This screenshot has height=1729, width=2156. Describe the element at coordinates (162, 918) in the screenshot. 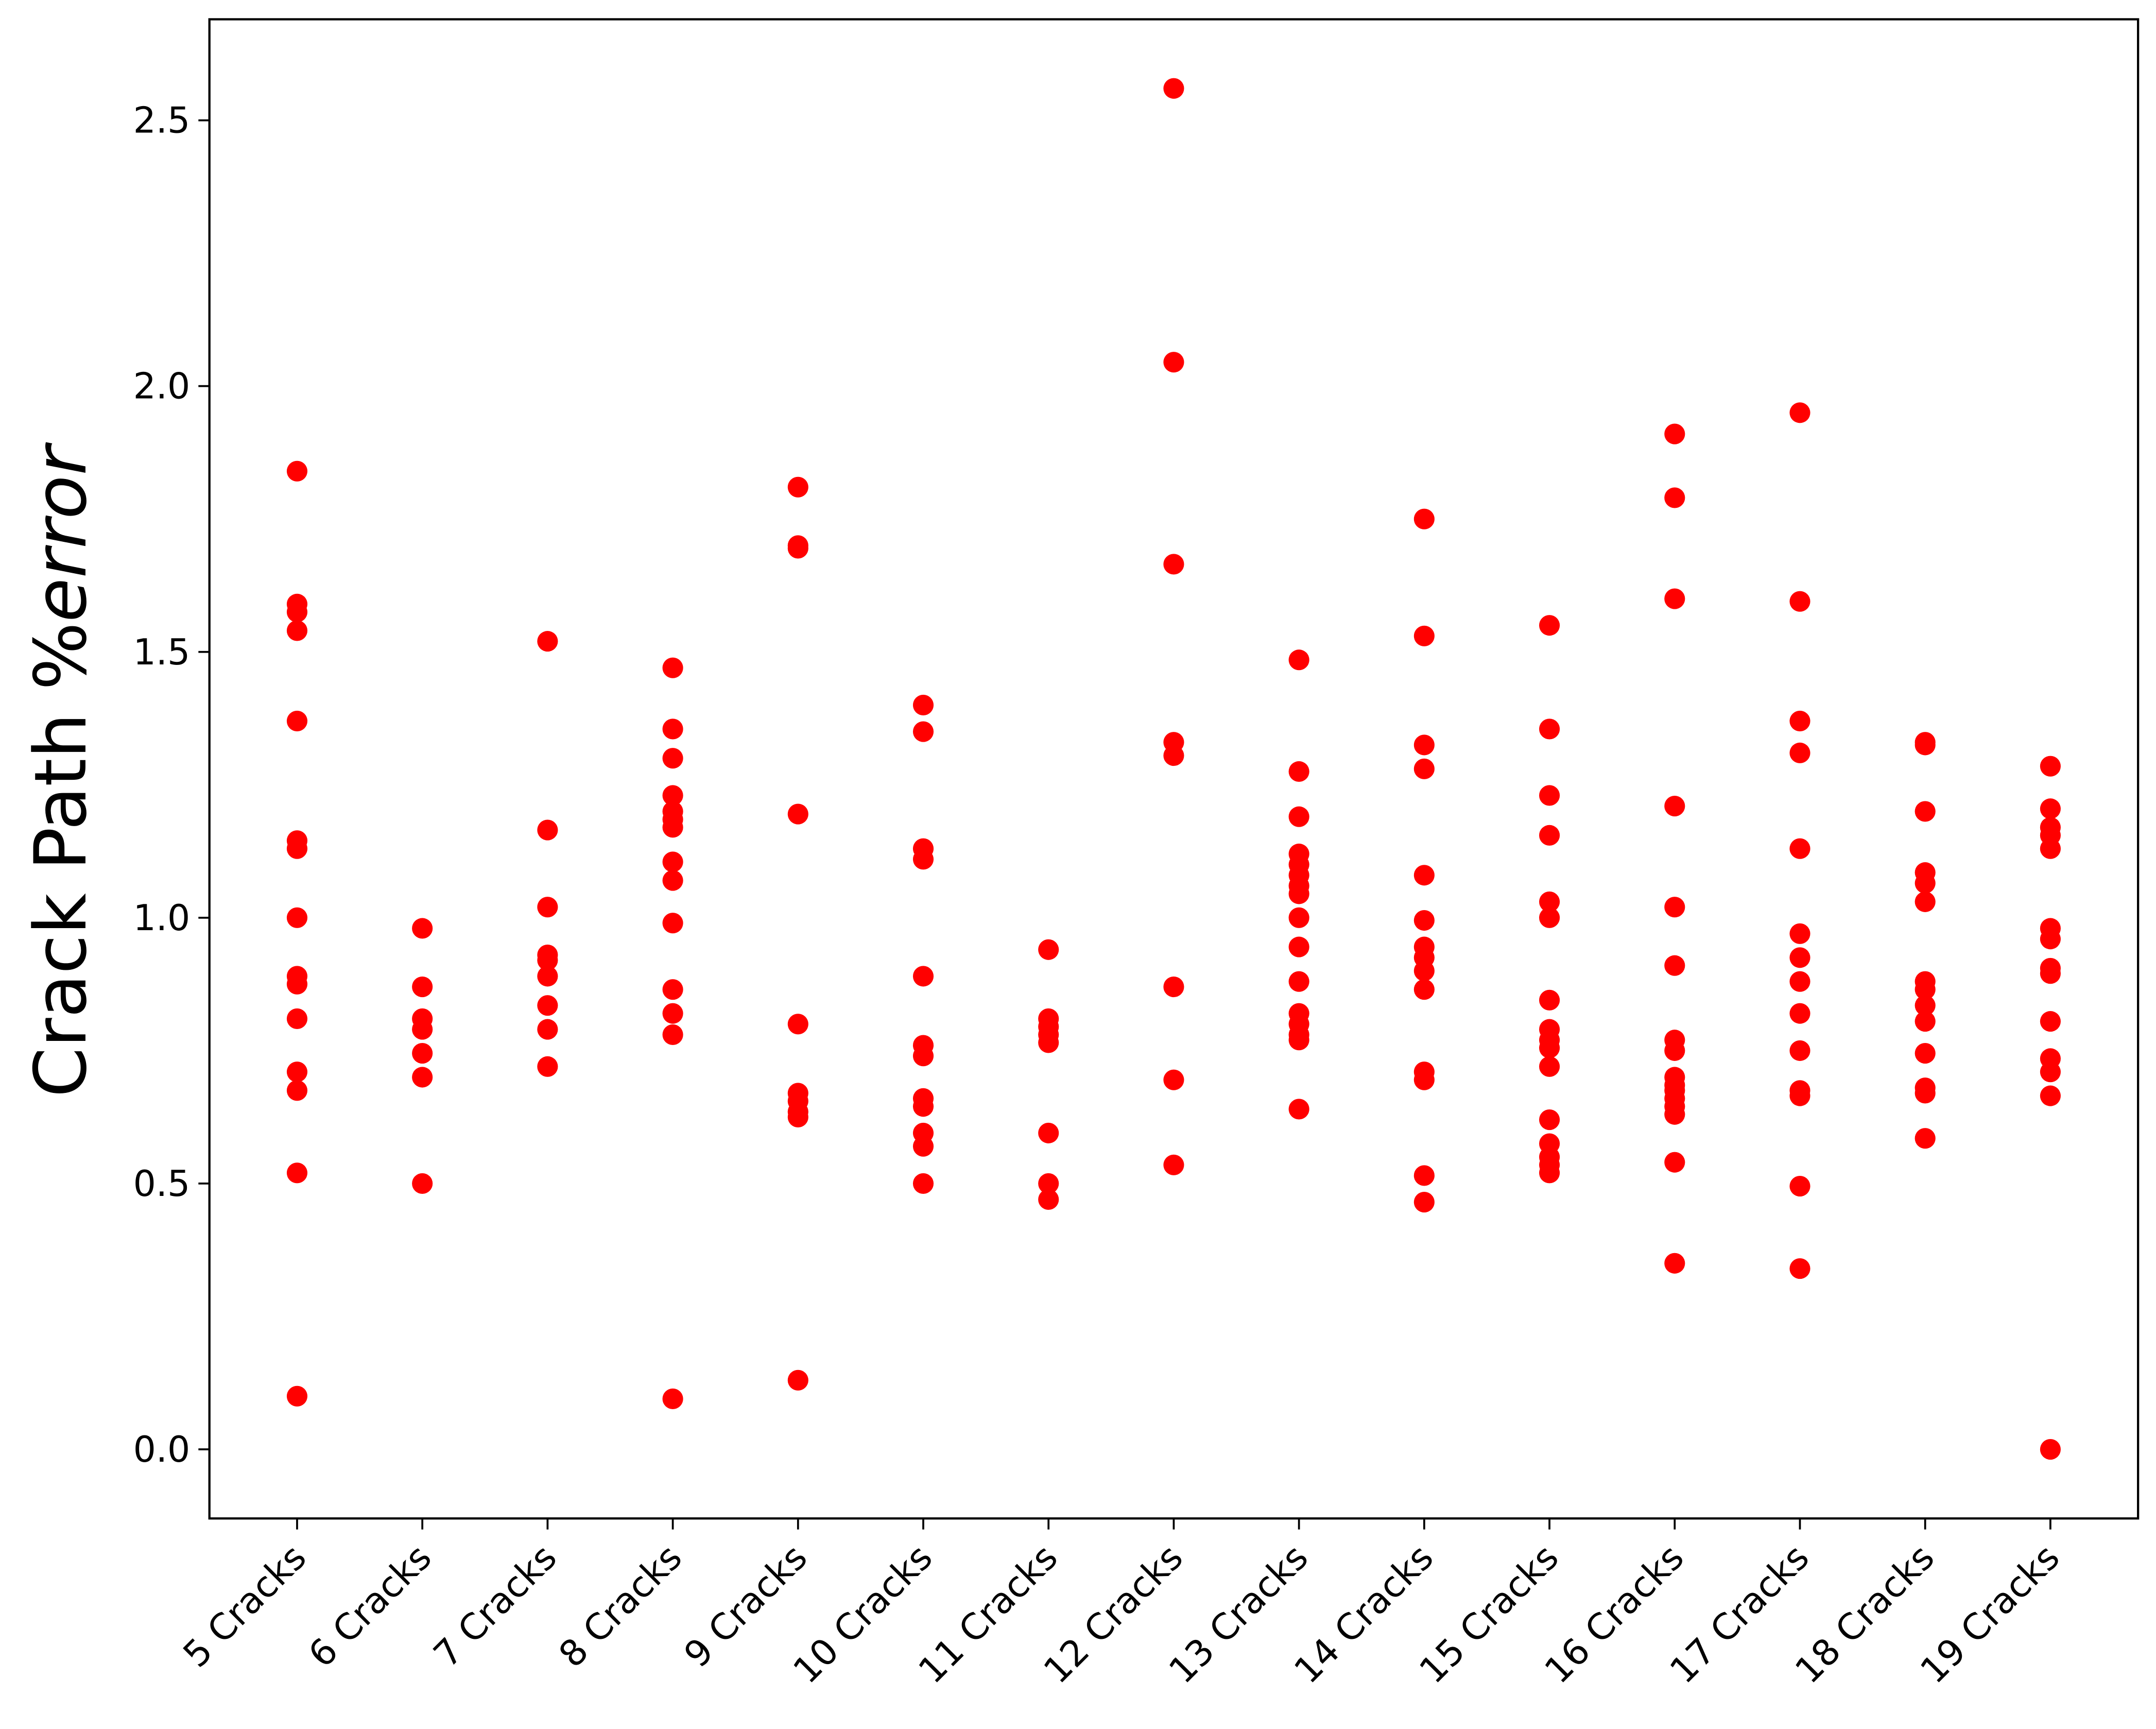

I see `y-tick-label: 1.0` at that location.